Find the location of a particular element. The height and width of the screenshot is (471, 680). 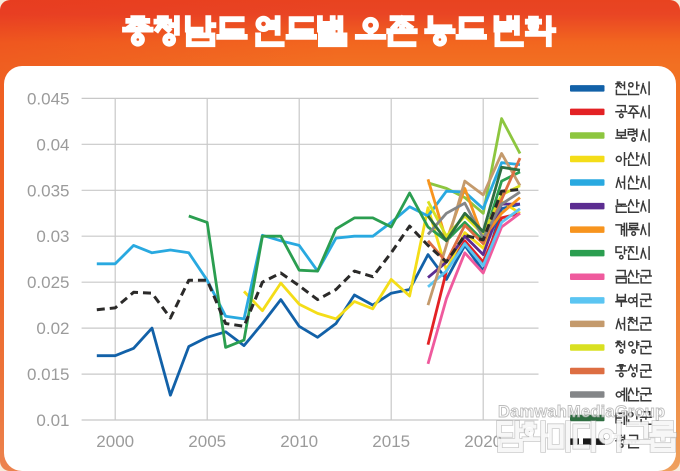

svg-text: 2015 is located at coordinates (391, 441).